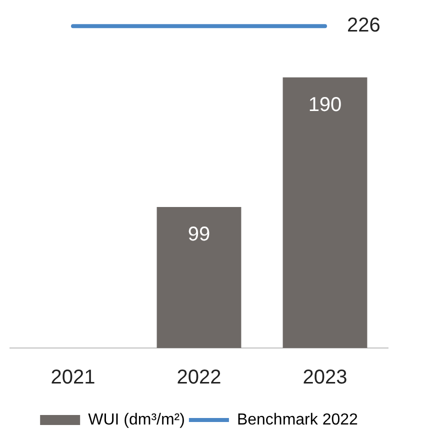 This screenshot has height=446, width=433. I want to click on data-label: 226, so click(363, 25).